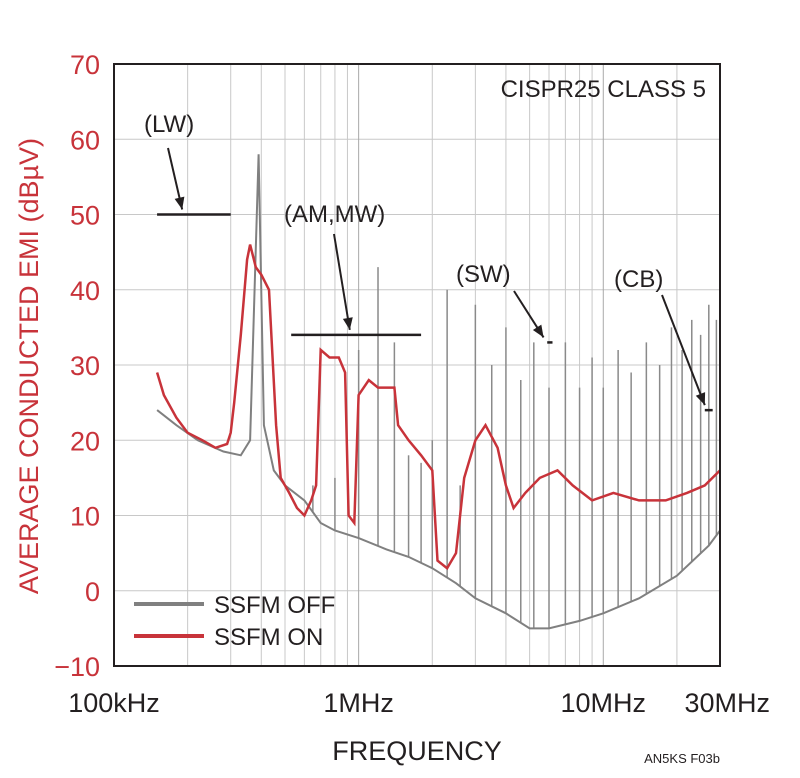  Describe the element at coordinates (417, 751) in the screenshot. I see `x-axis-label: FREQUENCY` at that location.